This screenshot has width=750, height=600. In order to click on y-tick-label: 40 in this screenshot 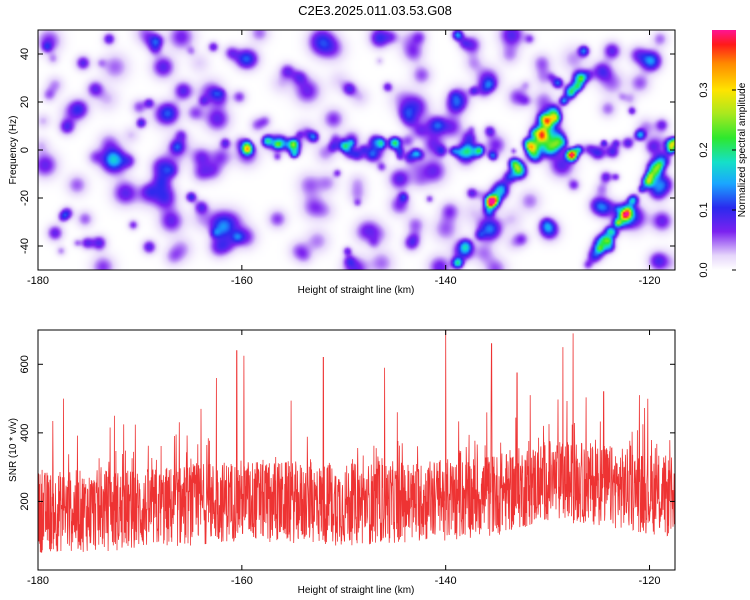, I will do `click(25, 54)`.